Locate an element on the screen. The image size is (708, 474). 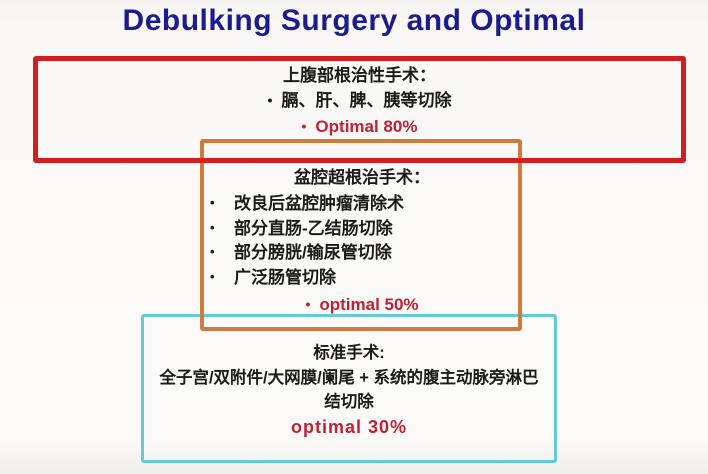
list-item: • 部分膀胱/输尿管切除 is located at coordinates (362, 253).